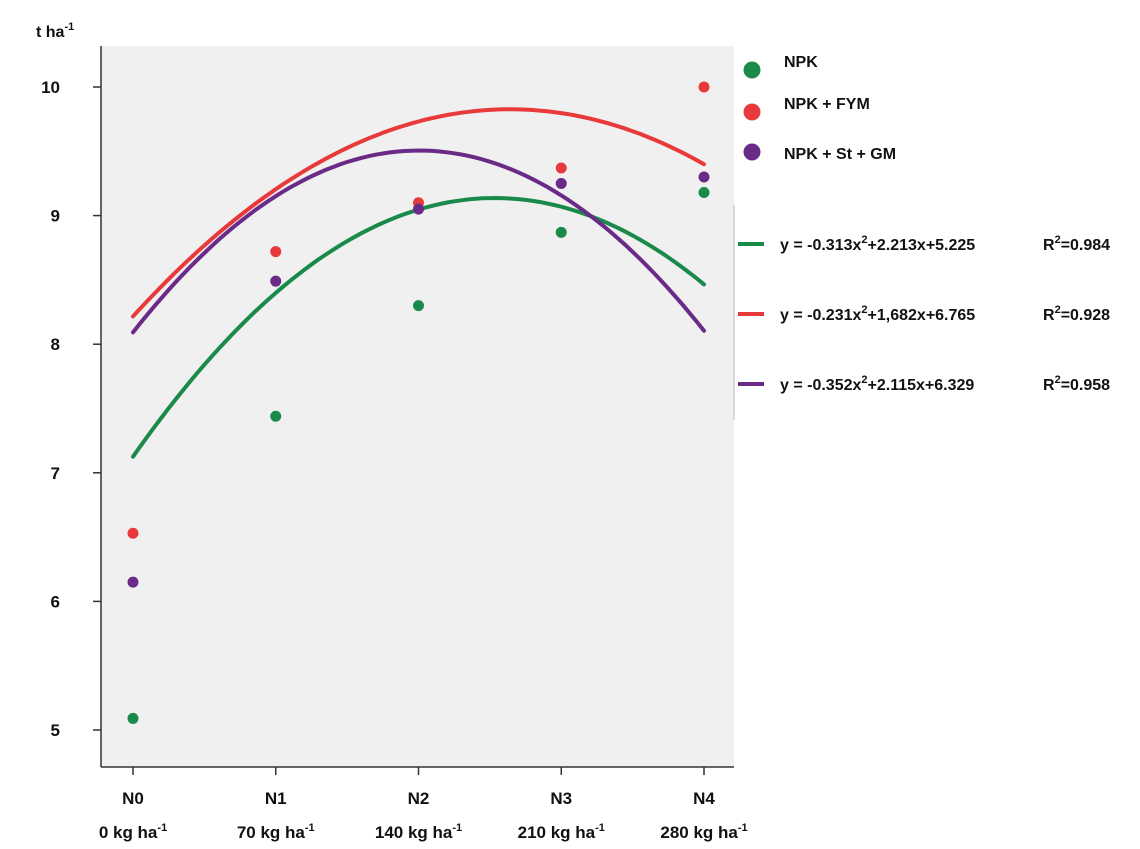 This screenshot has width=1140, height=849. What do you see at coordinates (276, 832) in the screenshot?
I see `x-tick-sublabel: 70 kg ha-1` at bounding box center [276, 832].